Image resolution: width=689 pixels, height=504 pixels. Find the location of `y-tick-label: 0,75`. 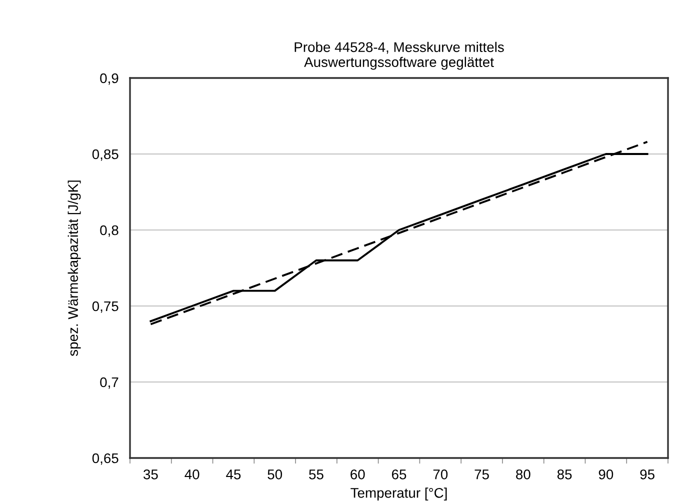

y-tick-label: 0,75 is located at coordinates (105, 307).